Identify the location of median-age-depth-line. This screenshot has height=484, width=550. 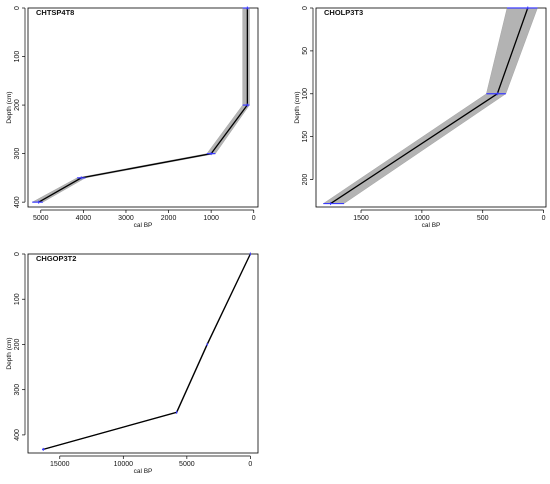
(429, 106).